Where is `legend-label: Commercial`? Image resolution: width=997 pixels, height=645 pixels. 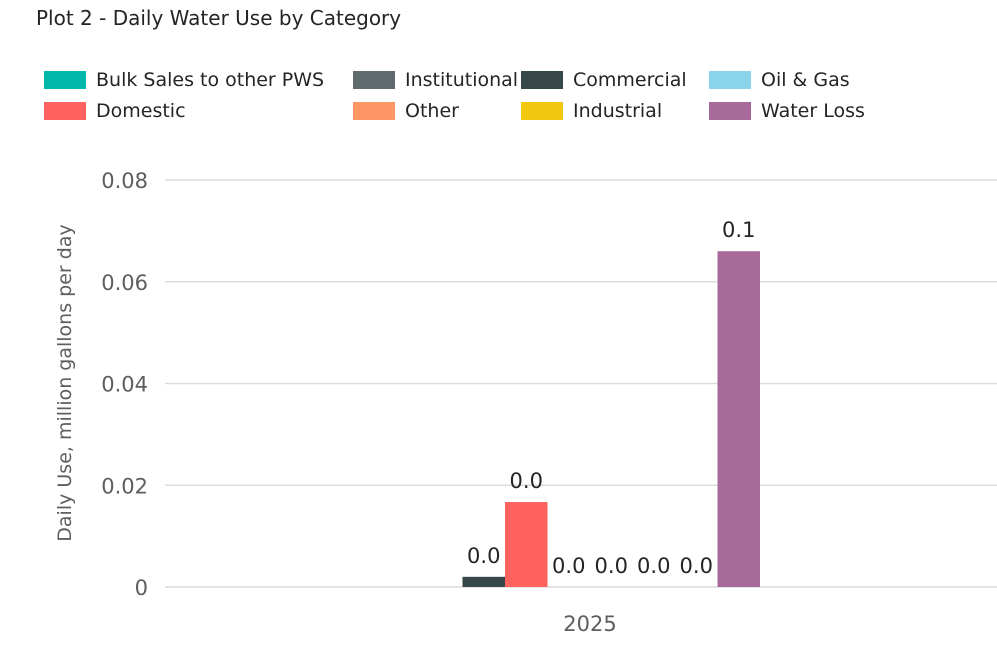 legend-label: Commercial is located at coordinates (630, 80).